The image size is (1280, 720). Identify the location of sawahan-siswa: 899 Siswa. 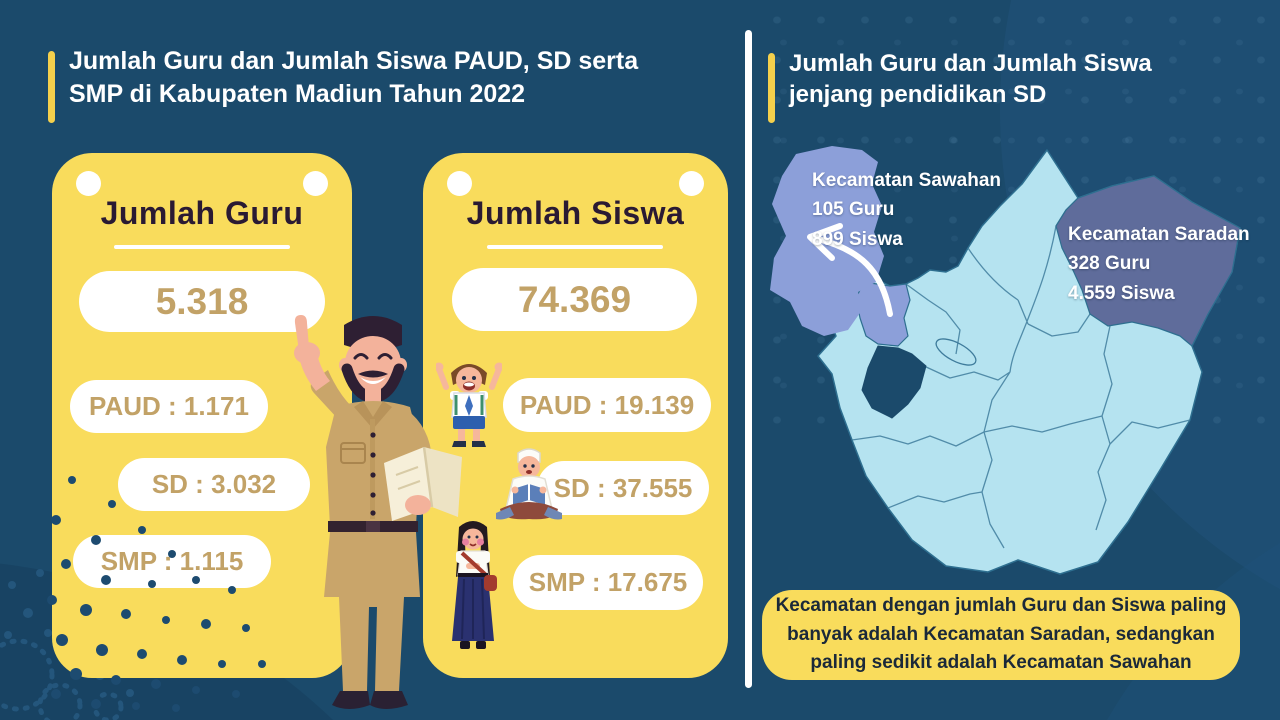
(857, 239).